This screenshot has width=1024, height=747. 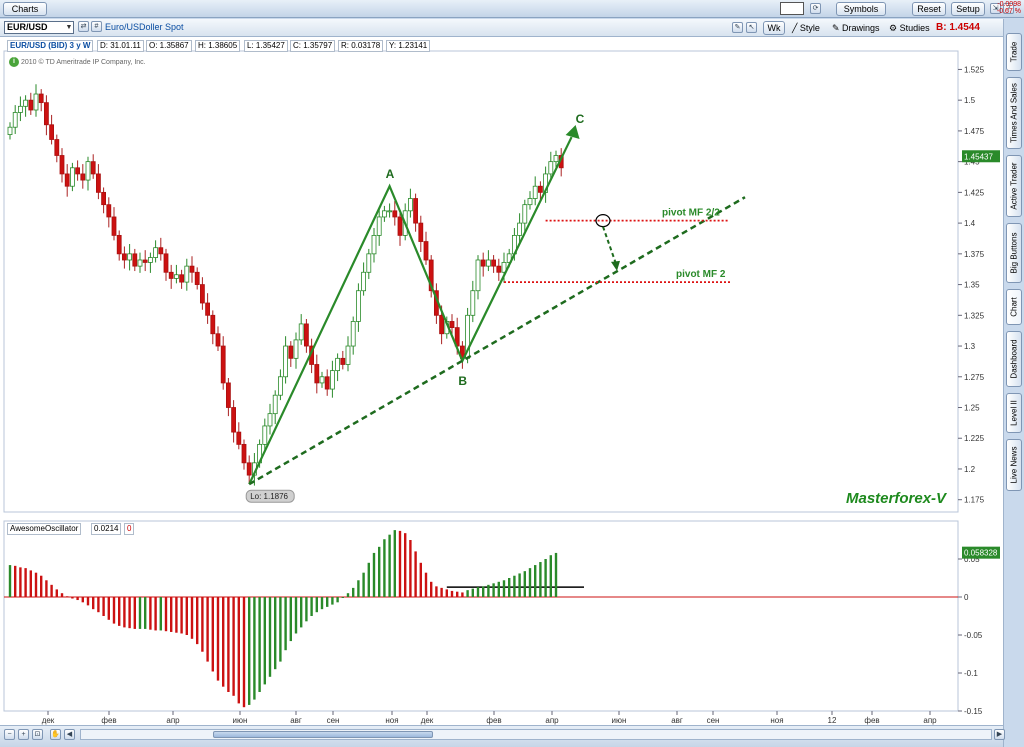 I want to click on label-a: A, so click(x=390, y=174).